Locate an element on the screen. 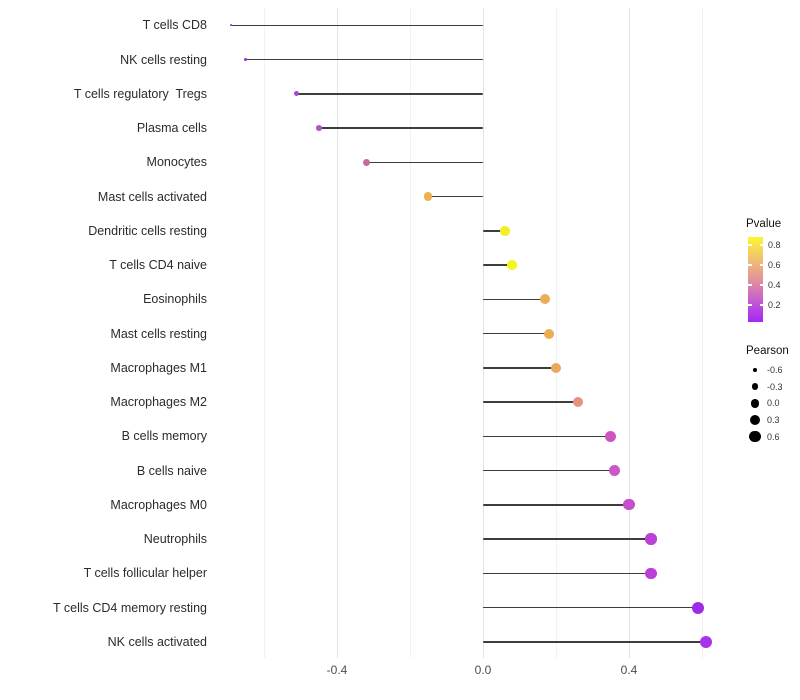  category-label: B cells naive is located at coordinates (171, 470).